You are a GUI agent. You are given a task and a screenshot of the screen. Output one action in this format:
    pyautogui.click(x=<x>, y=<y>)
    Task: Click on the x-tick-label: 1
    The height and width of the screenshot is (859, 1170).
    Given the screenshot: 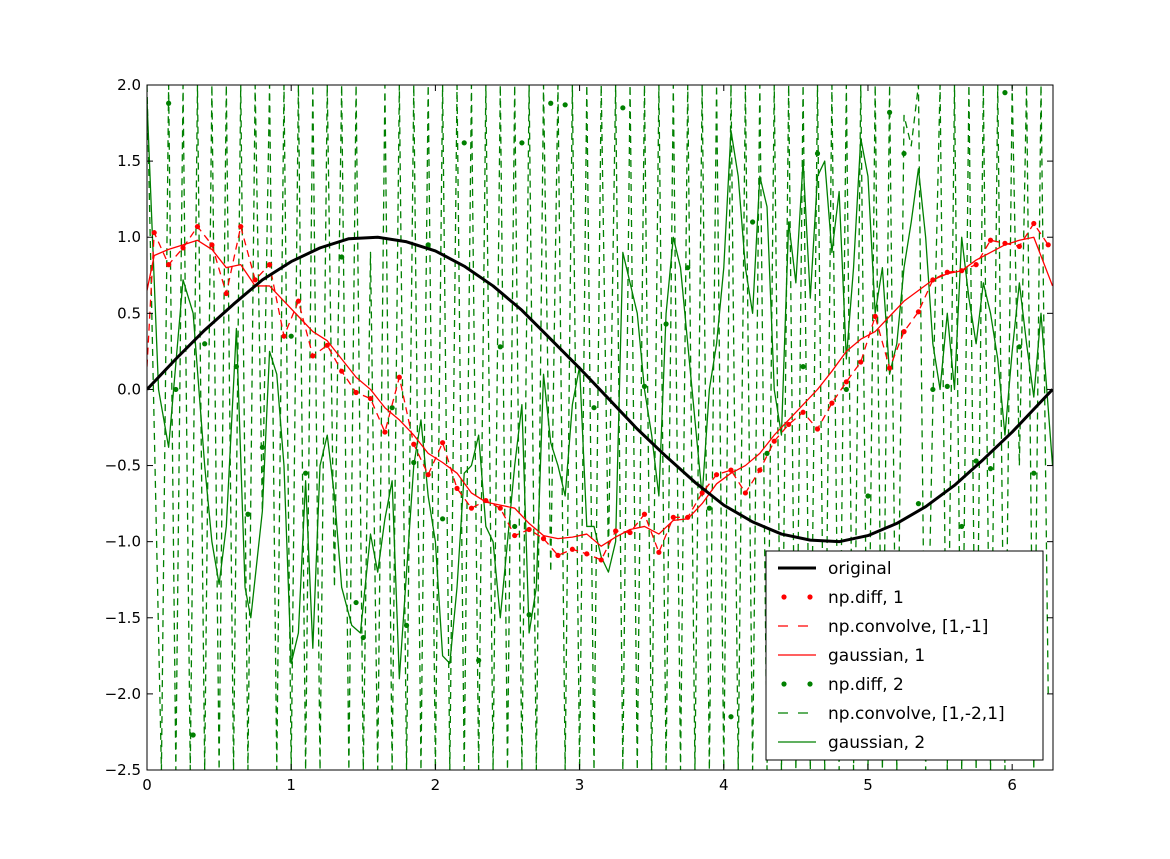 What is the action you would take?
    pyautogui.click(x=291, y=785)
    